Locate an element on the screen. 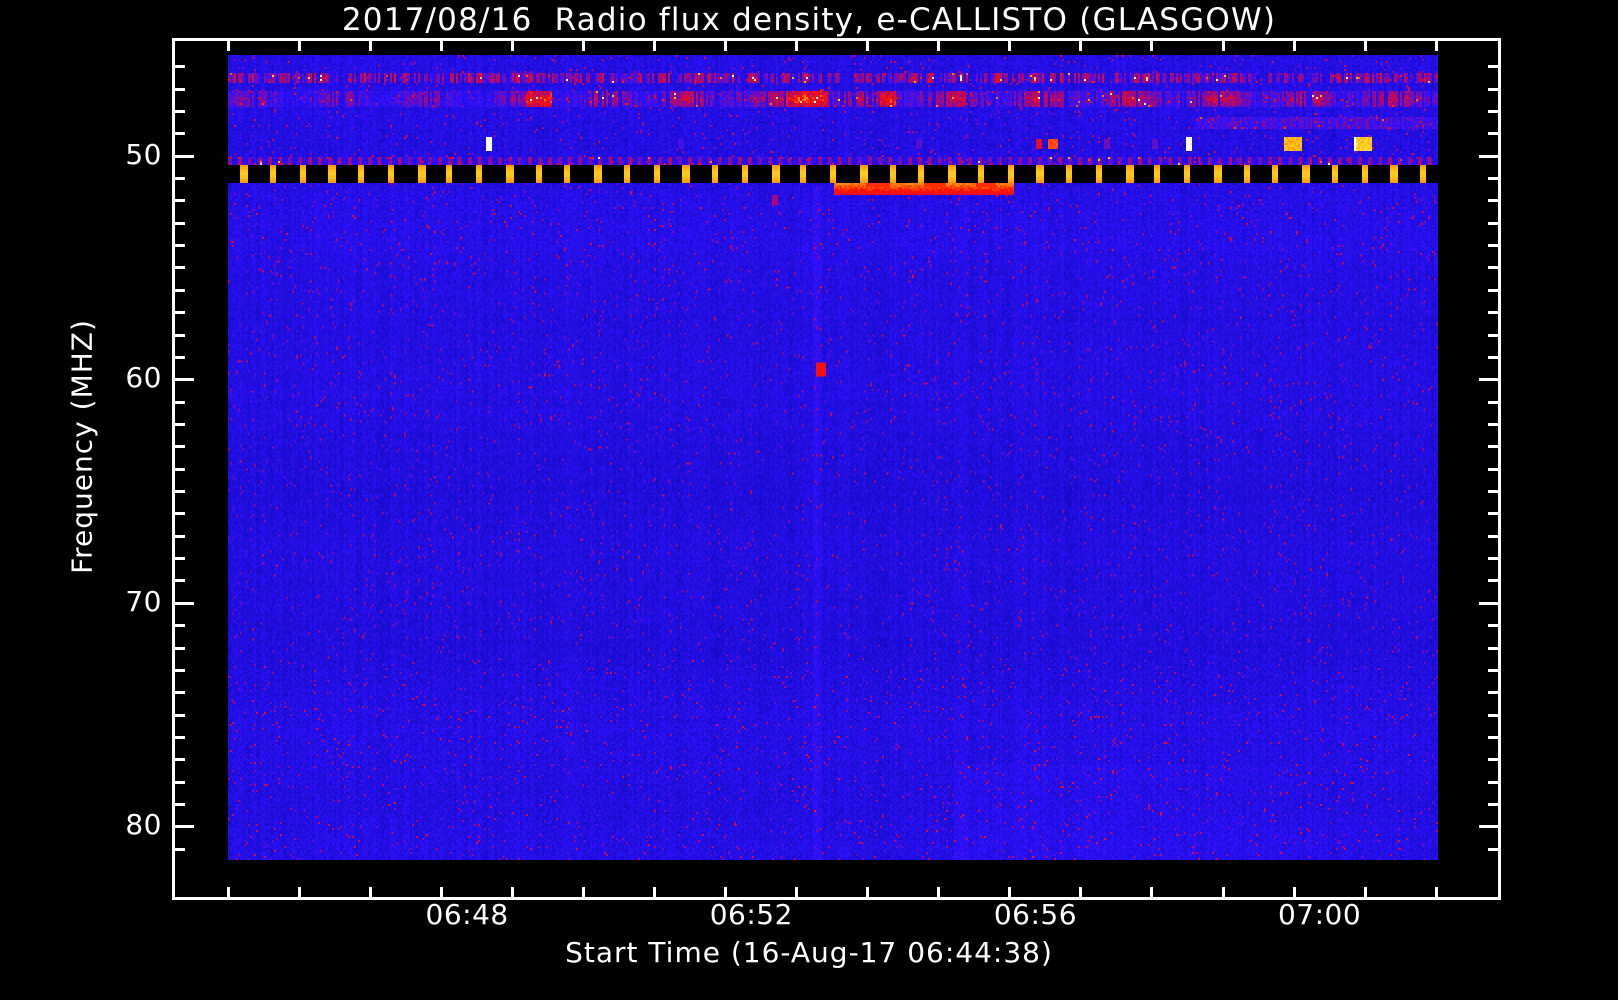 This screenshot has height=1000, width=1618. y-axis-title: Frequency (MHZ) is located at coordinates (82, 446).